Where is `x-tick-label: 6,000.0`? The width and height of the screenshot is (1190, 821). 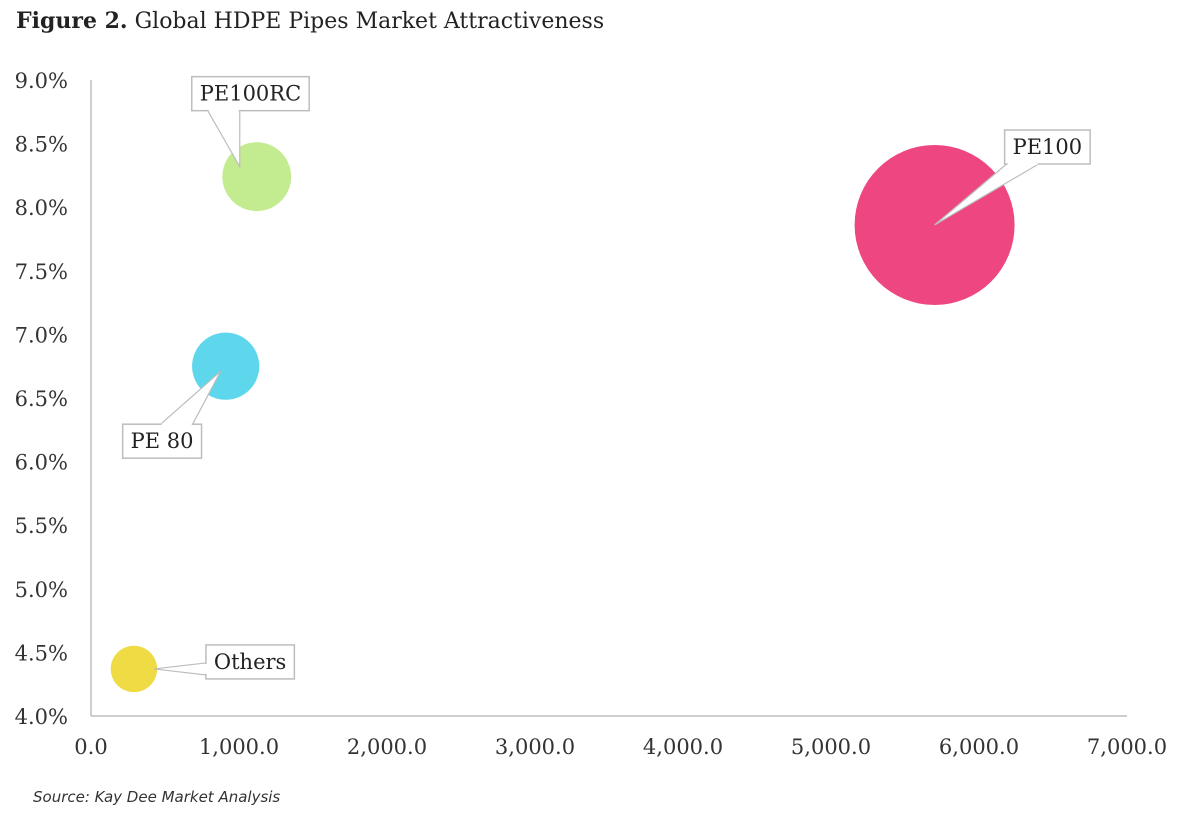
x-tick-label: 6,000.0 is located at coordinates (979, 747).